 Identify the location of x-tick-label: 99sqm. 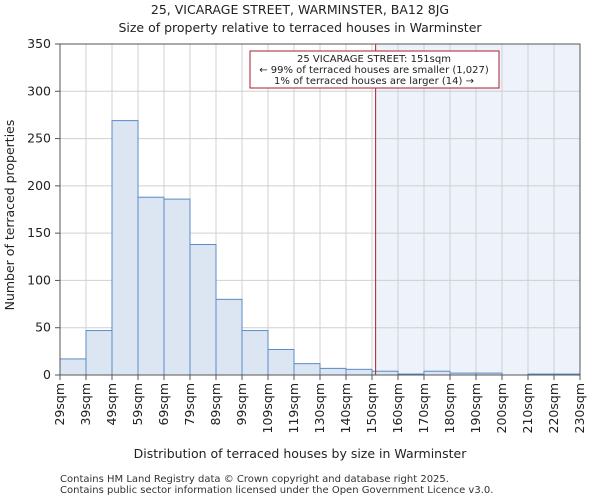
(241, 404).